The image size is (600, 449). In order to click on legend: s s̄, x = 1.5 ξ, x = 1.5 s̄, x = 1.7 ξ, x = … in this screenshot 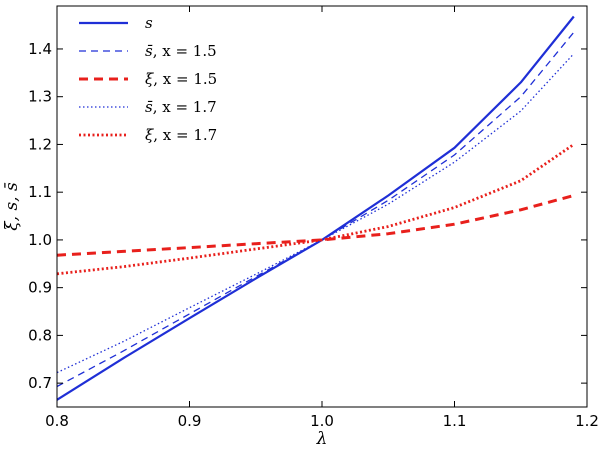, I will do `click(148, 79)`.